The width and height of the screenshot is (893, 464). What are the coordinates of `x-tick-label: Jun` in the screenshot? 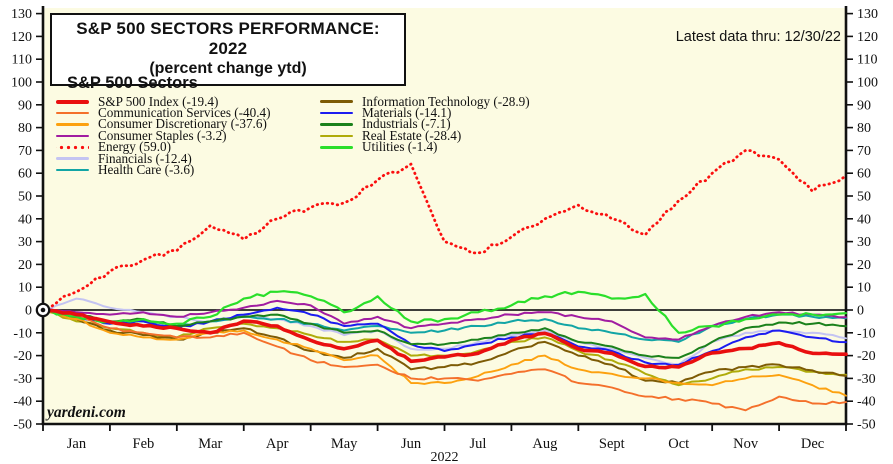 It's located at (411, 444).